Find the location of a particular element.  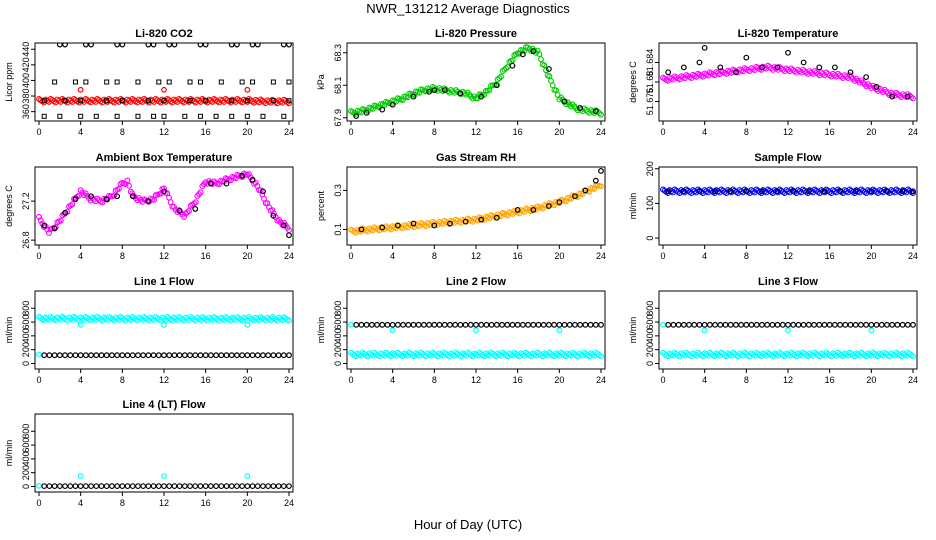

y-tick-label: 440 is located at coordinates (26, 49).